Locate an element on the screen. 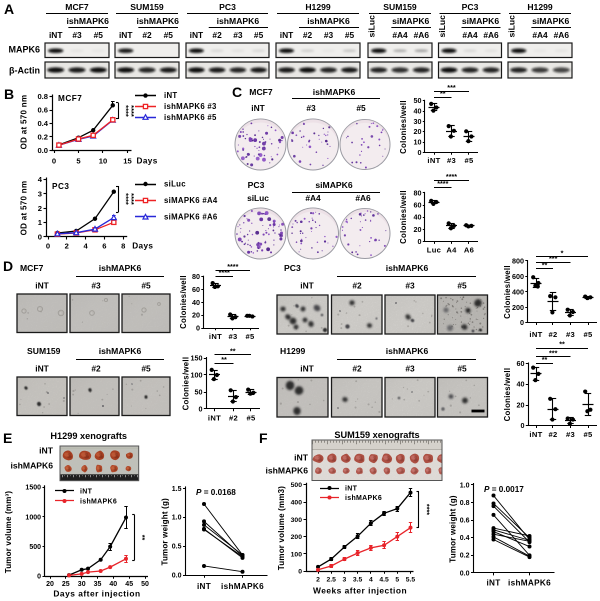 The image size is (600, 601). svg-text: MAPK6 is located at coordinates (24, 50).